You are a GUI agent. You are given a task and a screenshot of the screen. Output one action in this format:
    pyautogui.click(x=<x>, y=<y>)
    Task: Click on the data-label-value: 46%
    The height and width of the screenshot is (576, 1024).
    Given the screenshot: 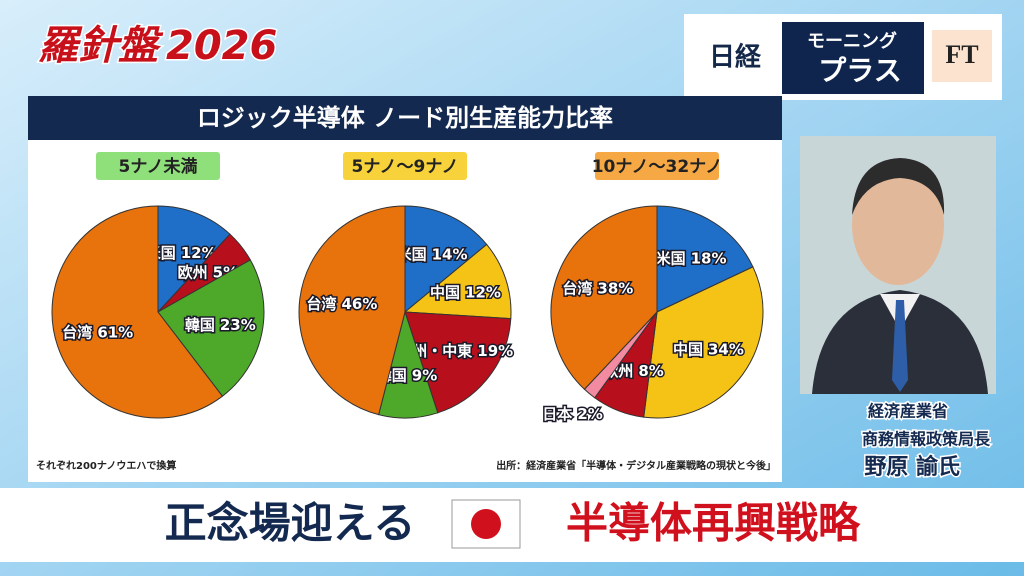 What is the action you would take?
    pyautogui.click(x=359, y=304)
    